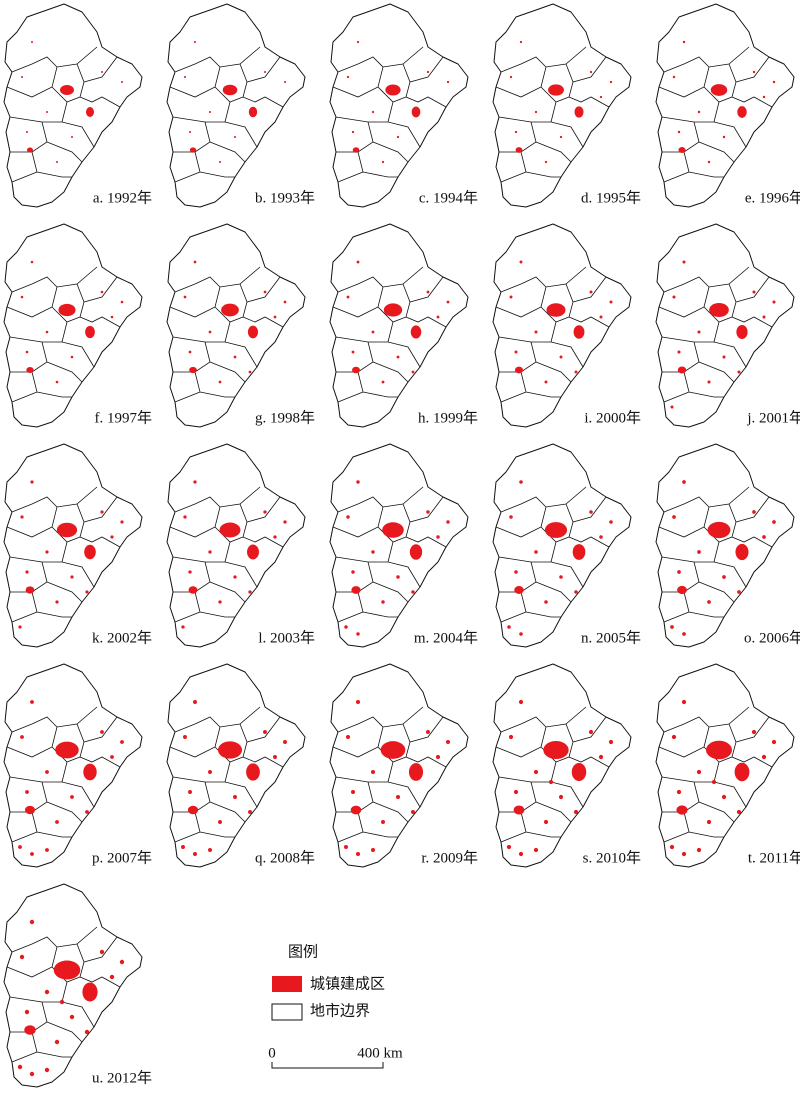 The width and height of the screenshot is (800, 1103). What do you see at coordinates (124, 417) in the screenshot?
I see `panel-label: f. 1997年` at bounding box center [124, 417].